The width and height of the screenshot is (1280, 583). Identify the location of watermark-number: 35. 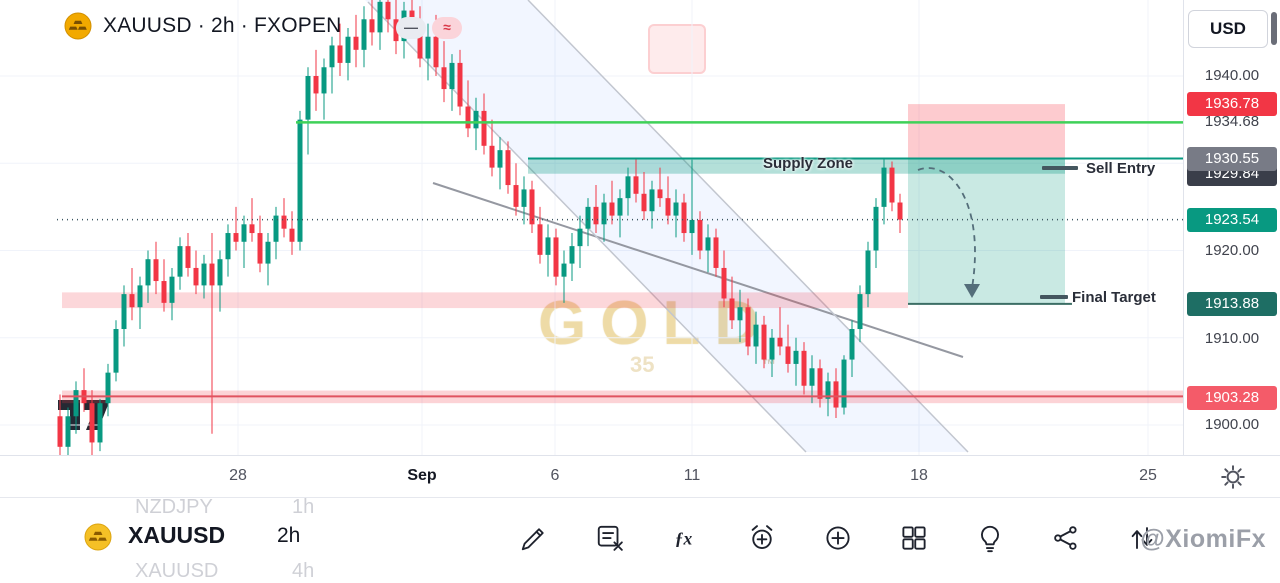
(642, 364).